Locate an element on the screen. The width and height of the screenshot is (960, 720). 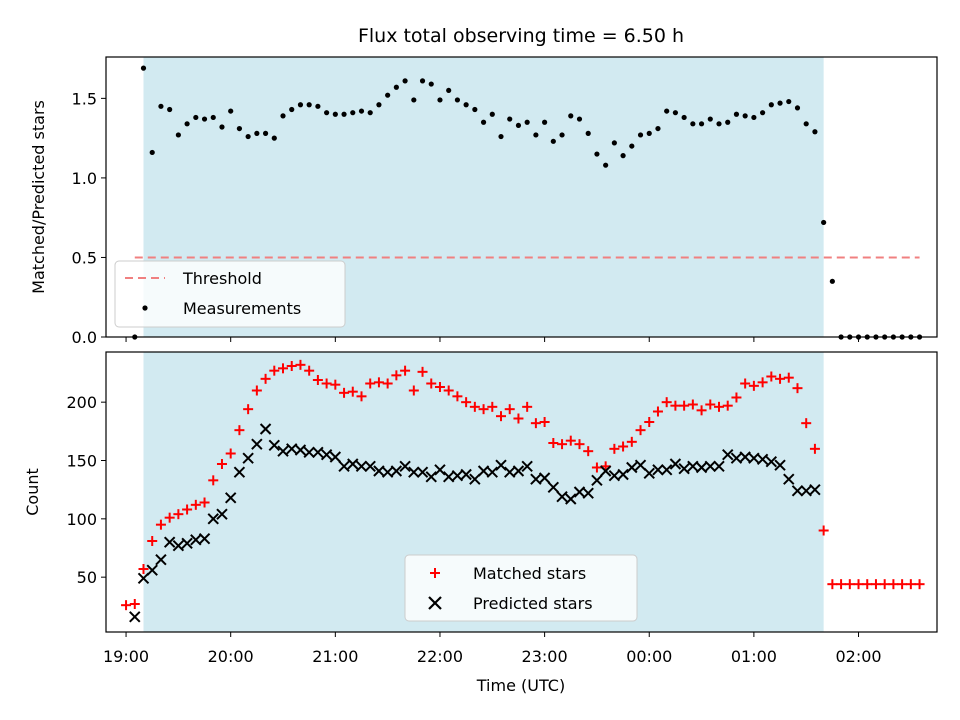
x-axis-label: Time (UTC) is located at coordinates (520, 685).